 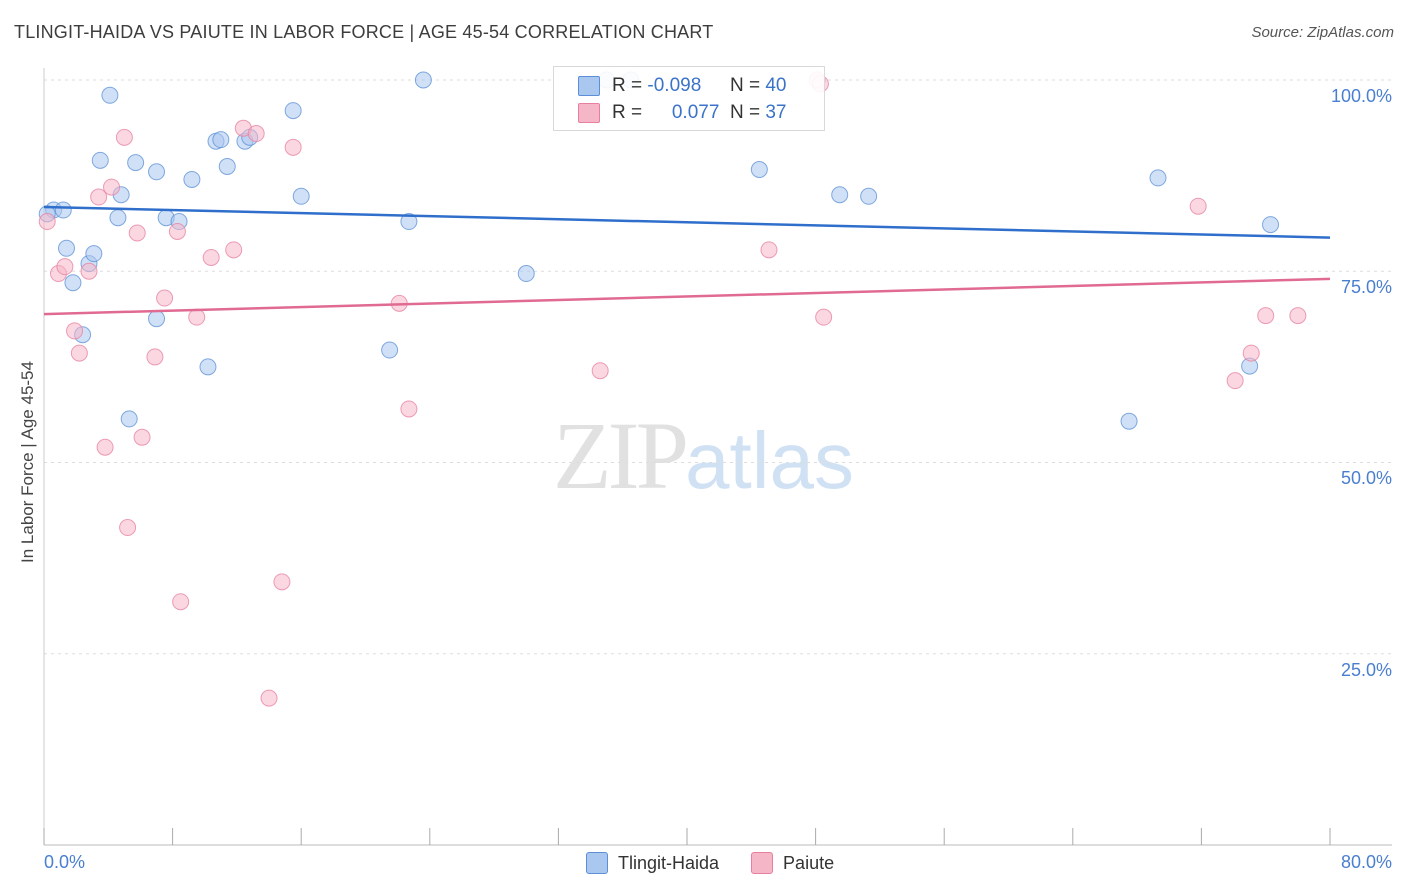 What do you see at coordinates (1361, 96) in the screenshot?
I see `y-tick-label-100: 100.0%` at bounding box center [1361, 96].